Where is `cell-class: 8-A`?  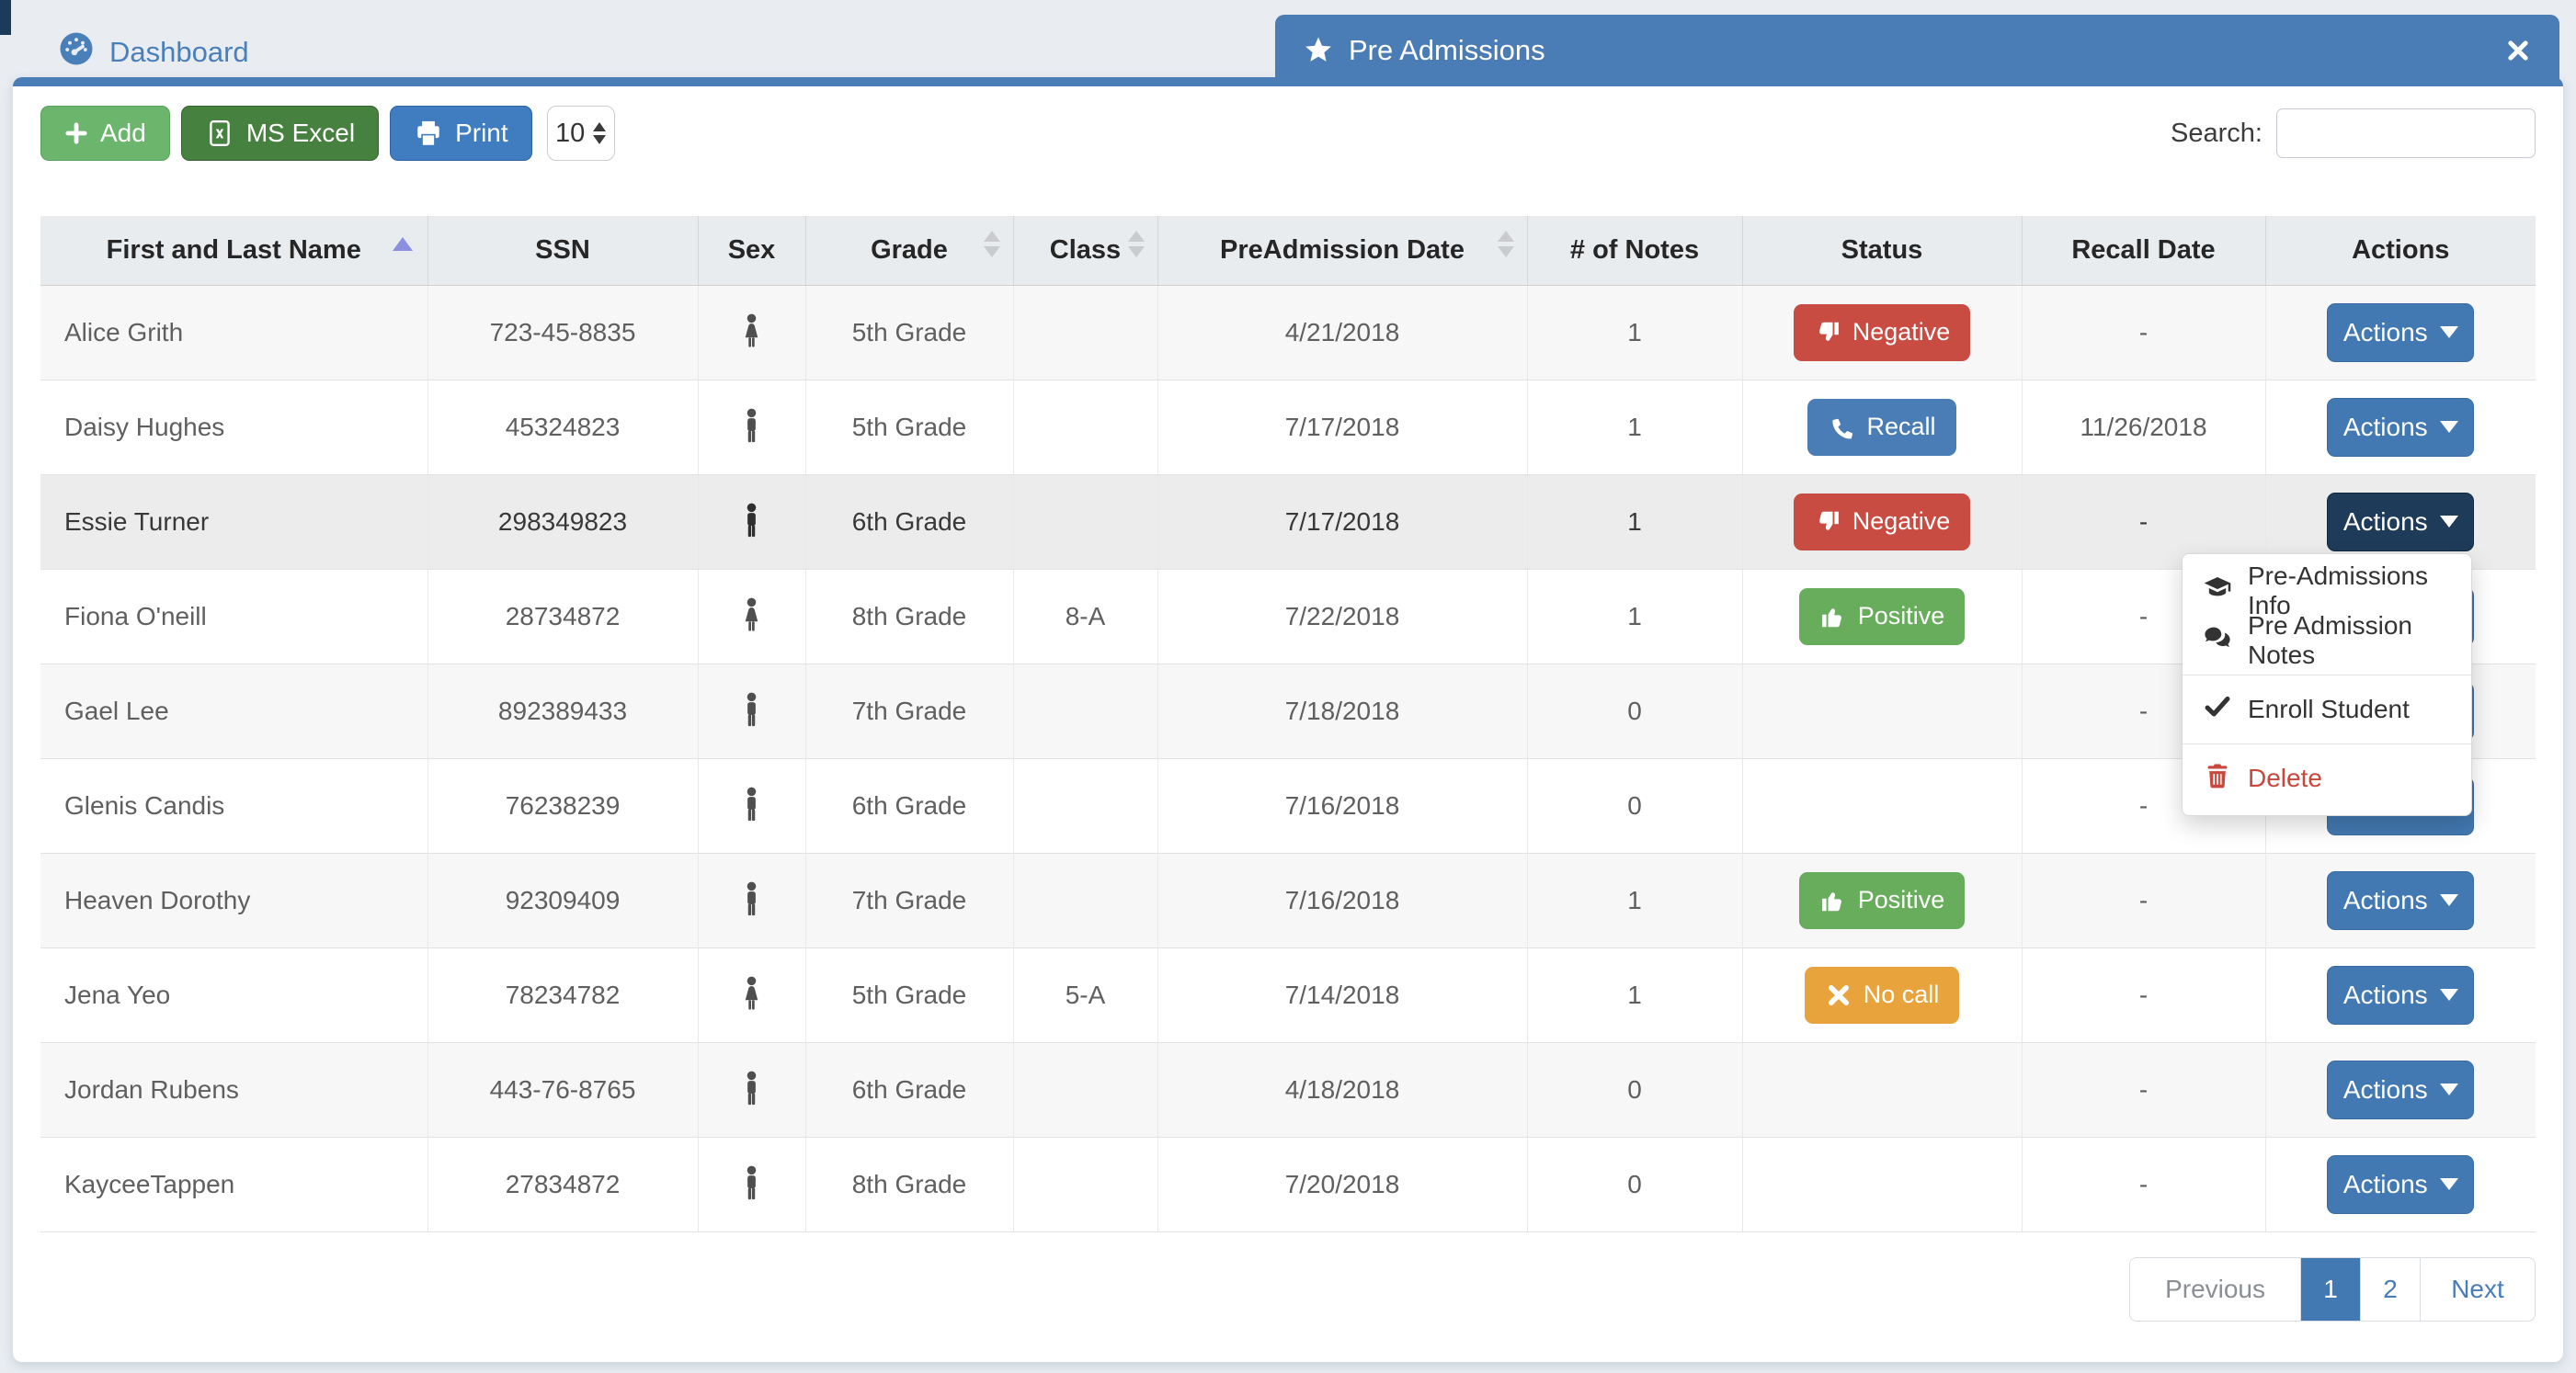
cell-class: 8-A is located at coordinates (1084, 616).